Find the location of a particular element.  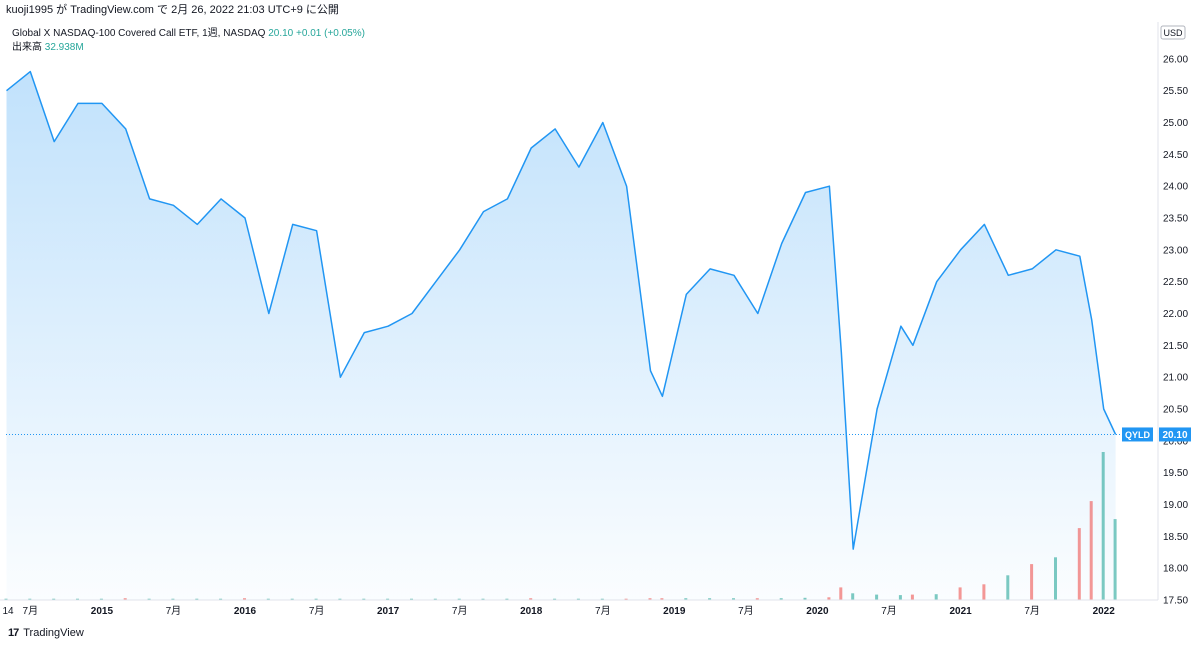

last-price-badge-bg is located at coordinates (1175, 434).